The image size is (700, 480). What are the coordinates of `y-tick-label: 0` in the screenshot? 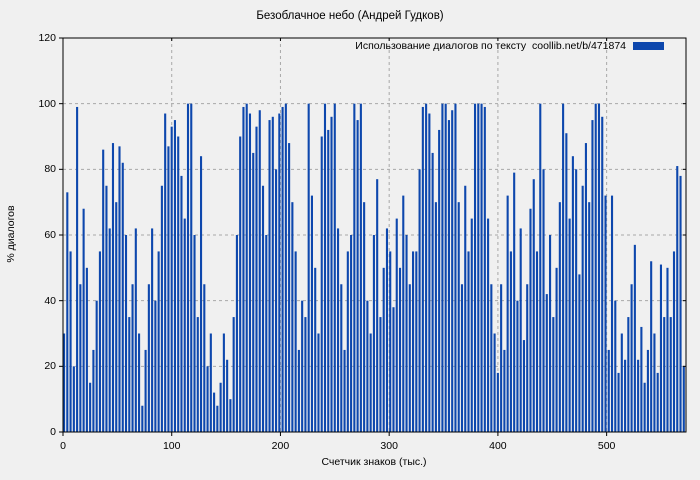 It's located at (53, 432).